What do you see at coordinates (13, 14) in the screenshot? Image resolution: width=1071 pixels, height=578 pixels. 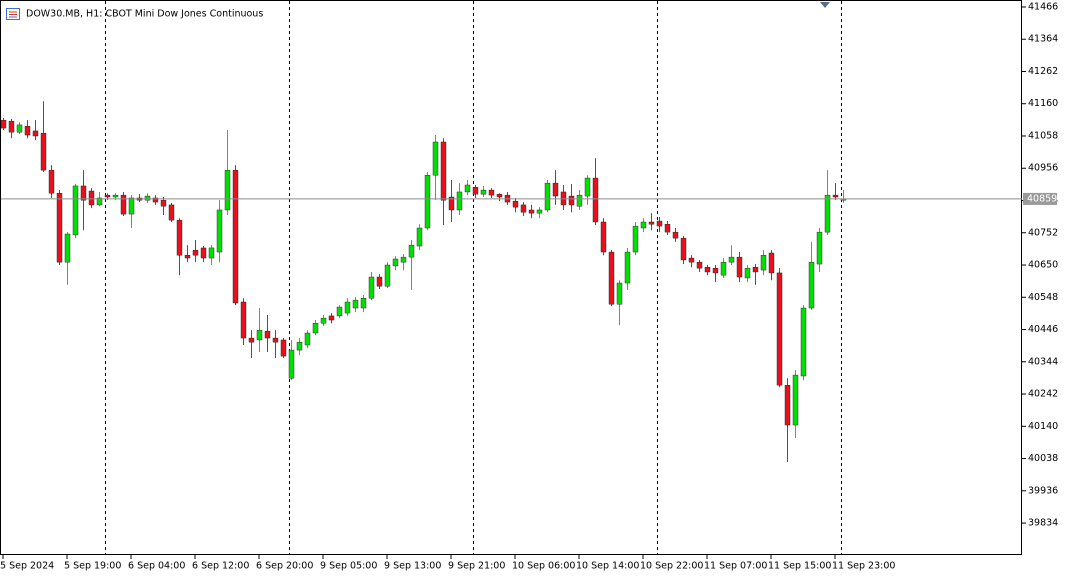 I see `symbol-icon` at bounding box center [13, 14].